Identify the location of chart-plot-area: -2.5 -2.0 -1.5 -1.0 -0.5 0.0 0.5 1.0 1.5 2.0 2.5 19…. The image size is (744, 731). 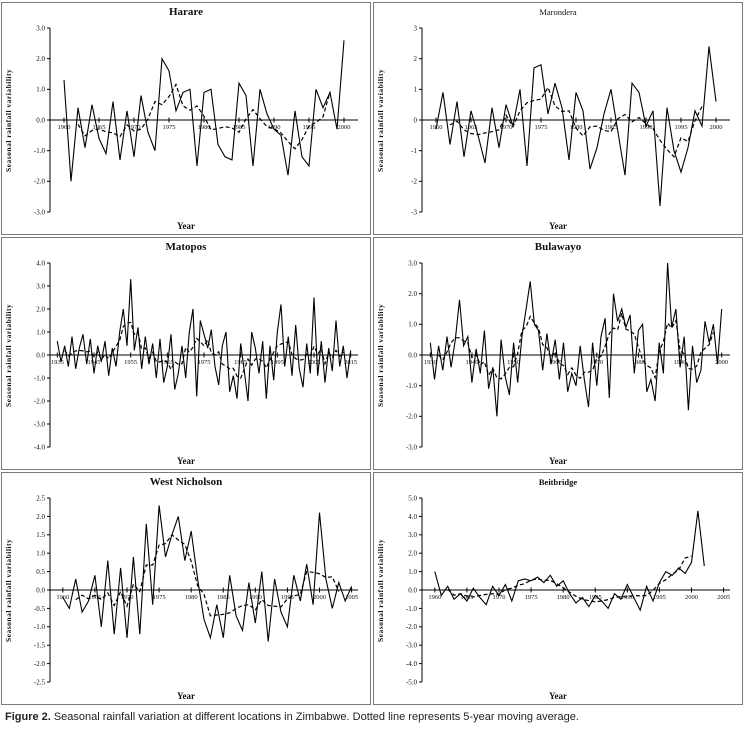
(193, 590).